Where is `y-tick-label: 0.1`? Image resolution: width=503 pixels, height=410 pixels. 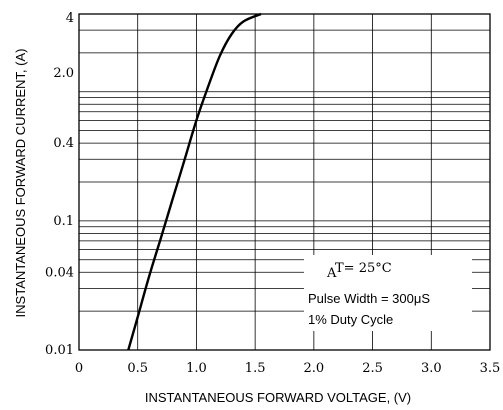 y-tick-label: 0.1 is located at coordinates (63, 221).